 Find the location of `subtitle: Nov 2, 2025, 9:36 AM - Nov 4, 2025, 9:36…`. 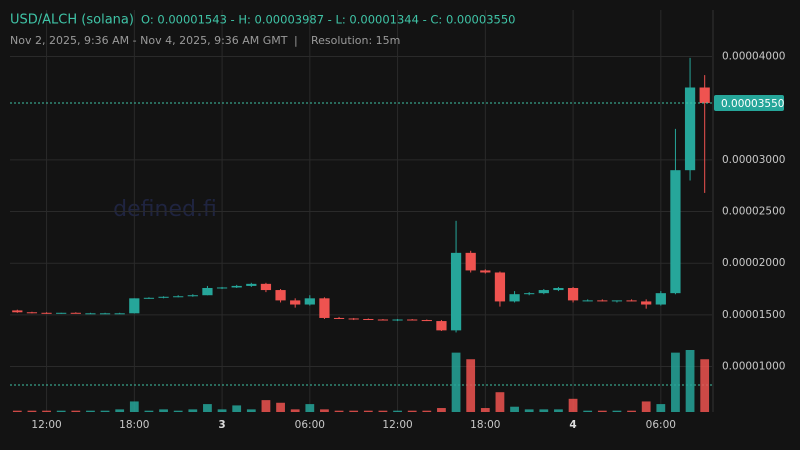

subtitle: Nov 2, 2025, 9:36 AM - Nov 4, 2025, 9:36… is located at coordinates (149, 40).